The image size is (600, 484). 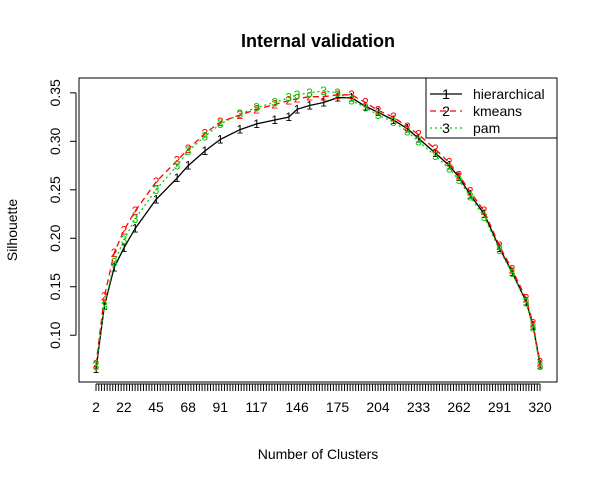 I want to click on x-tick-label: 233, so click(x=419, y=407).